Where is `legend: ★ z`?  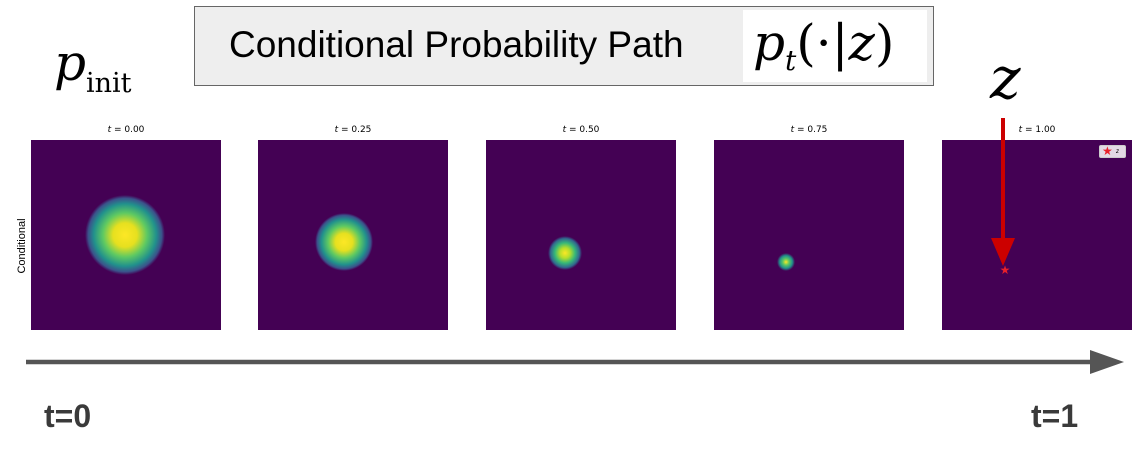 legend: ★ z is located at coordinates (1112, 151).